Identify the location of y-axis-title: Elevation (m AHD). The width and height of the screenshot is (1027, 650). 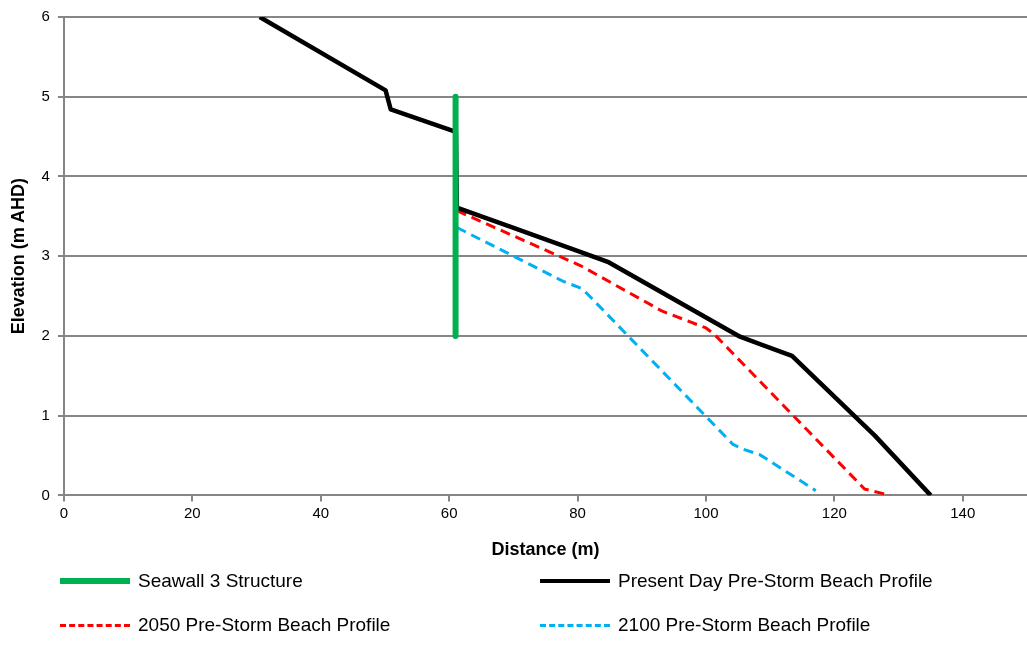
(17, 256).